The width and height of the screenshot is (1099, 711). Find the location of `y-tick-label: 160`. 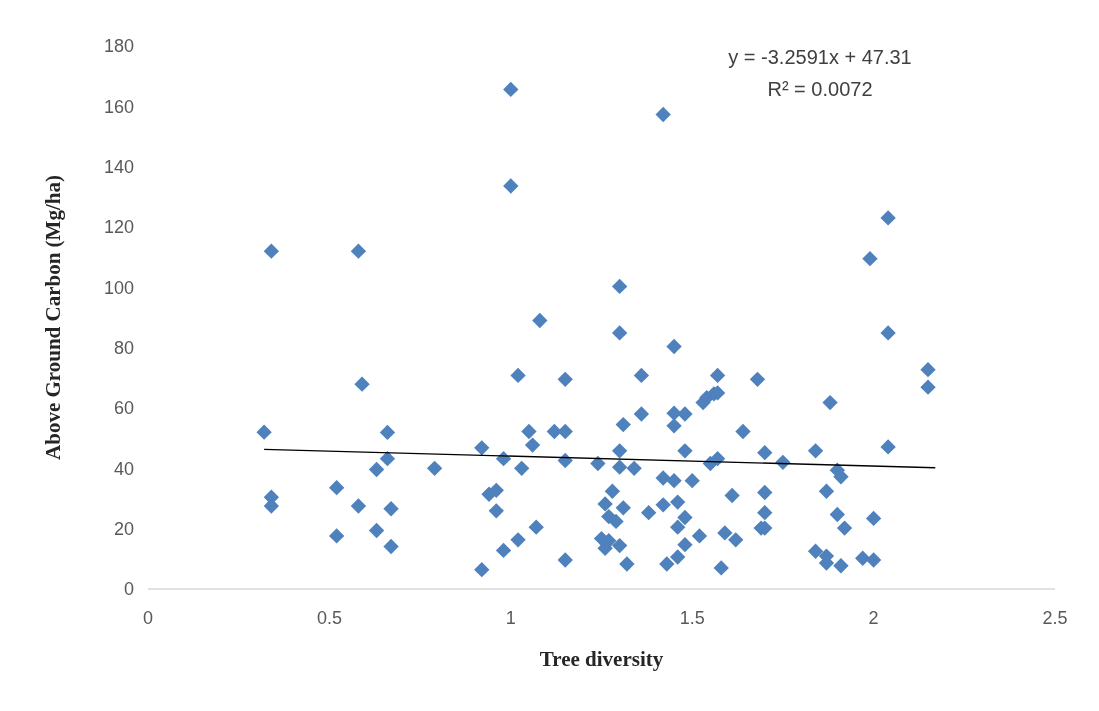

y-tick-label: 160 is located at coordinates (118, 106).